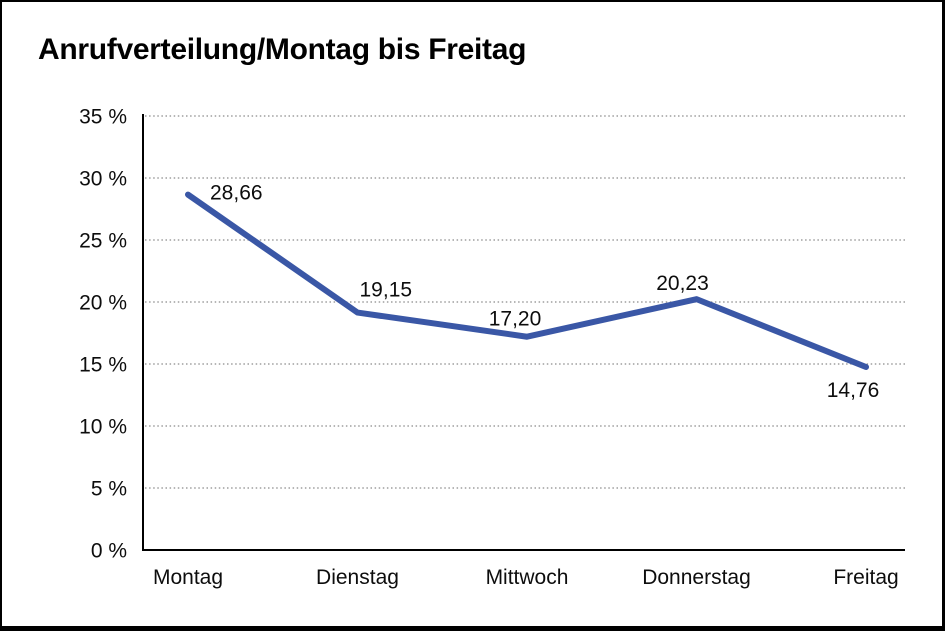 Image resolution: width=945 pixels, height=631 pixels. Describe the element at coordinates (188, 577) in the screenshot. I see `x-category-label-montag: Montag` at that location.